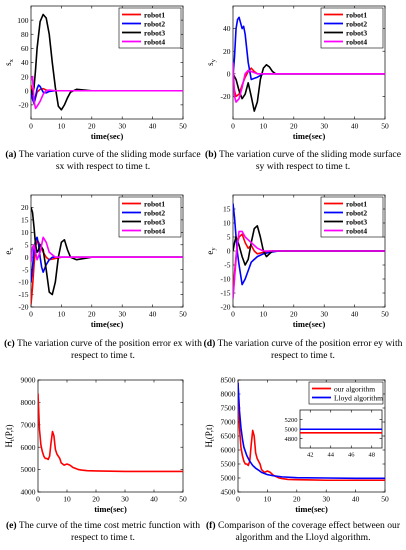  I want to click on legend-label: robot4, so click(356, 230).